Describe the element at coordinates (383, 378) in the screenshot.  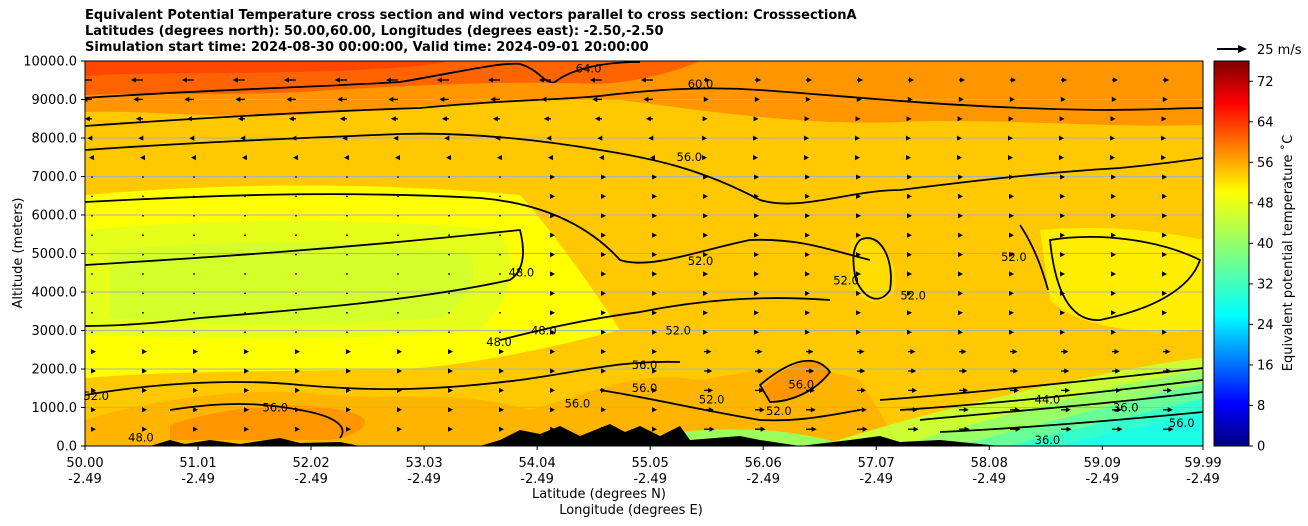
I see `contour-56b` at that location.